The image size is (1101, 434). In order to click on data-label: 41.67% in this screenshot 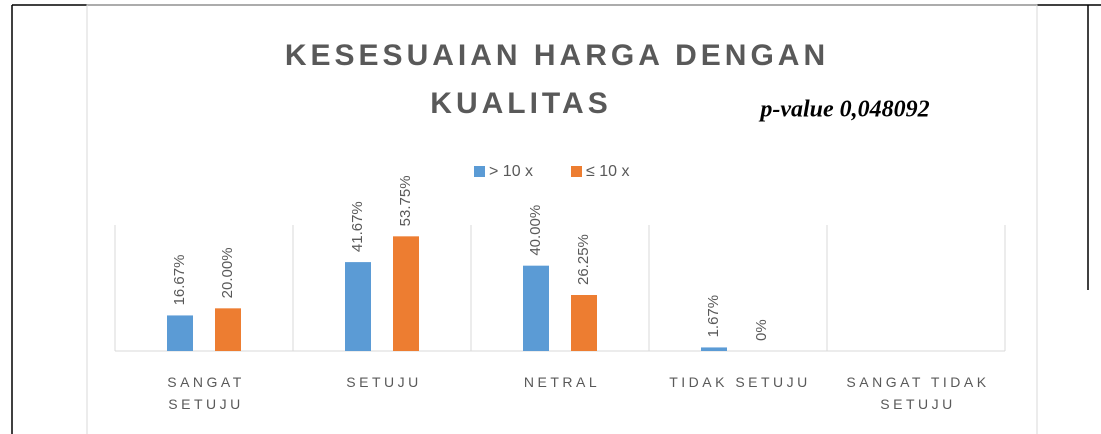, I will do `click(357, 226)`.